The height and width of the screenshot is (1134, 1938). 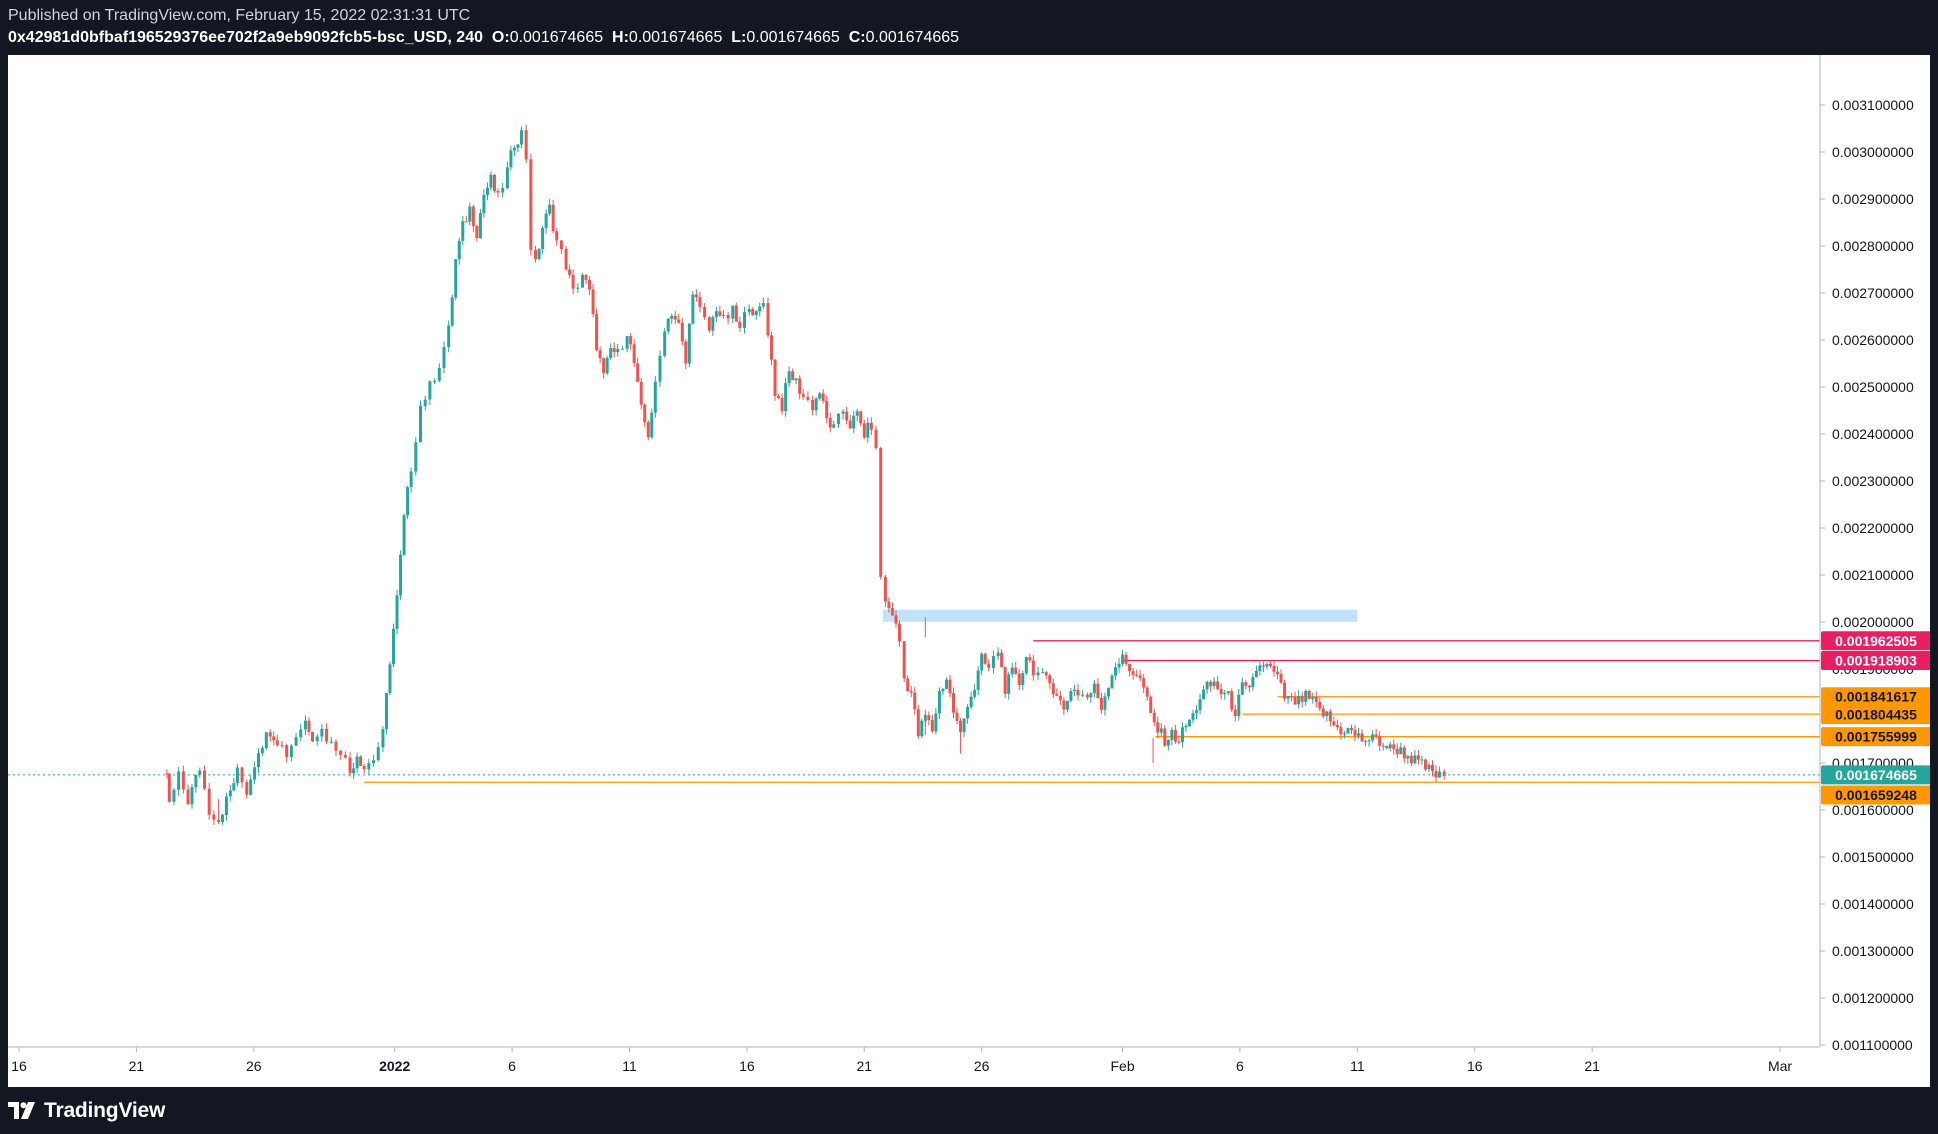 What do you see at coordinates (901, 37) in the screenshot?
I see `ohlc-close: C:0.001674665` at bounding box center [901, 37].